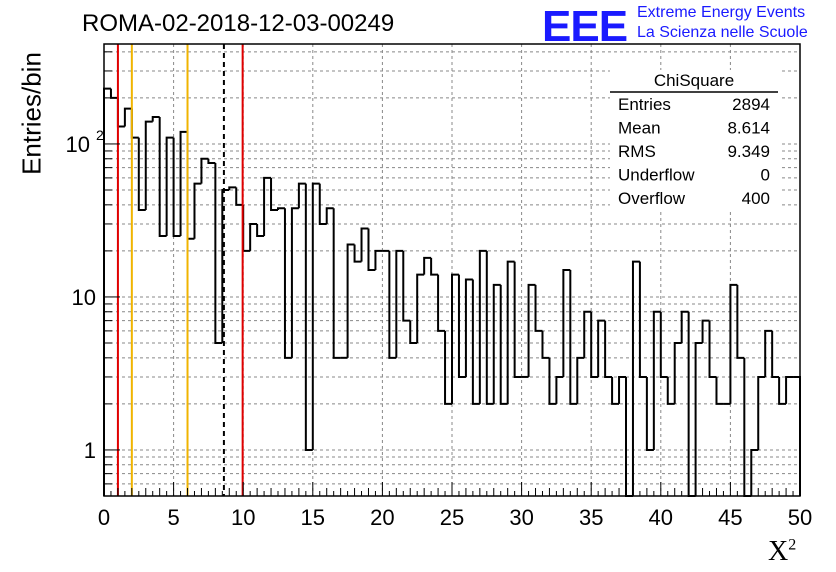  I want to click on stats-value: 2894, so click(751, 104).